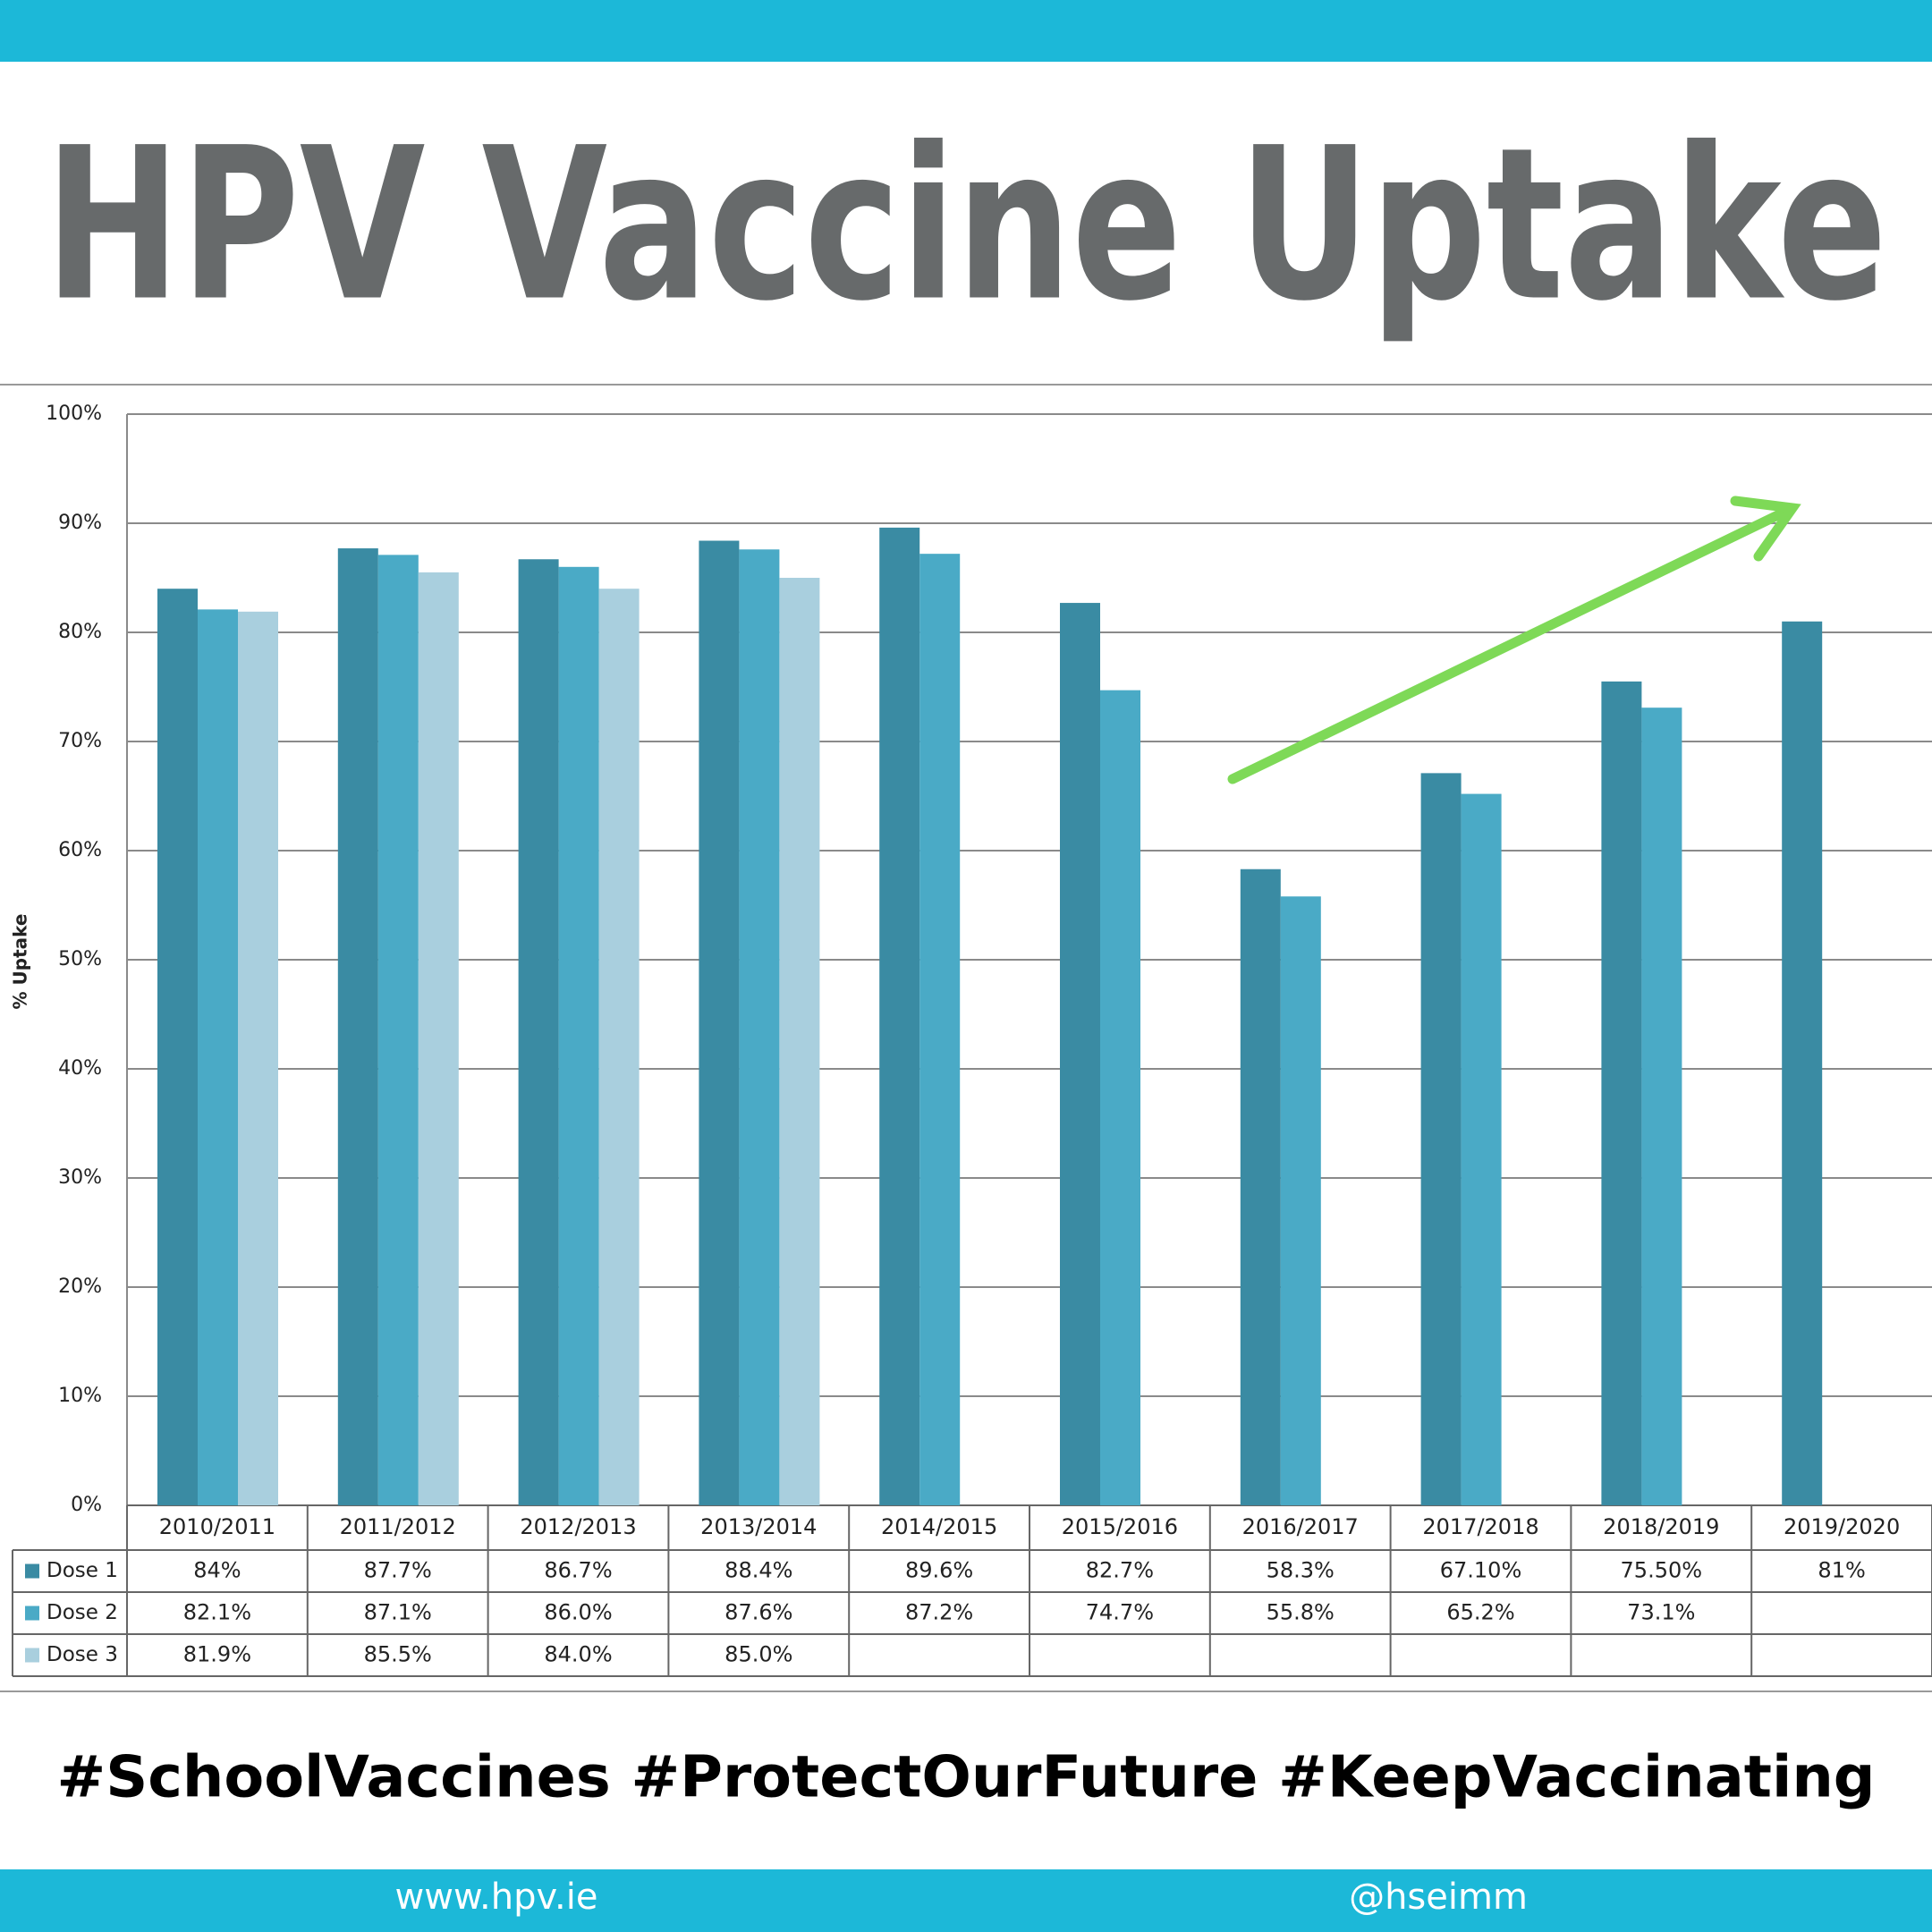  I want to click on value-label: 89.6%, so click(939, 1570).